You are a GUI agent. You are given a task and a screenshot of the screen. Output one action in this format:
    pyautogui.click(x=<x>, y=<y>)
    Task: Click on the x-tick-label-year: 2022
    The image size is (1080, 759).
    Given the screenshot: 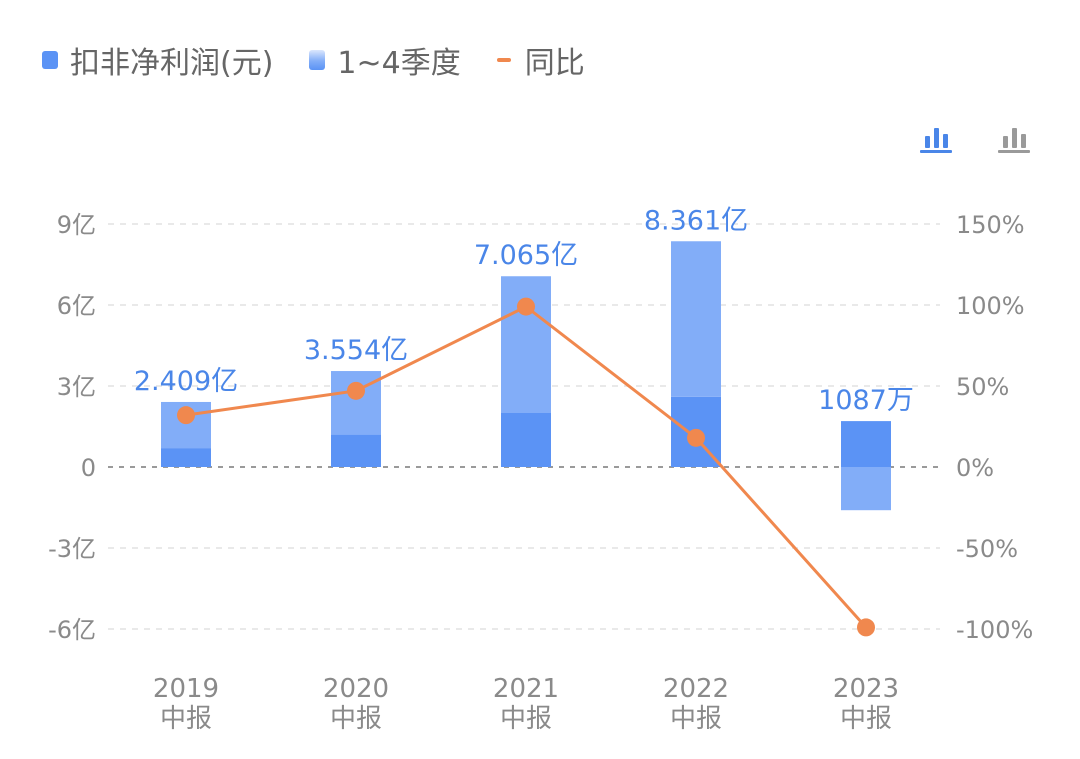 What is the action you would take?
    pyautogui.click(x=696, y=689)
    